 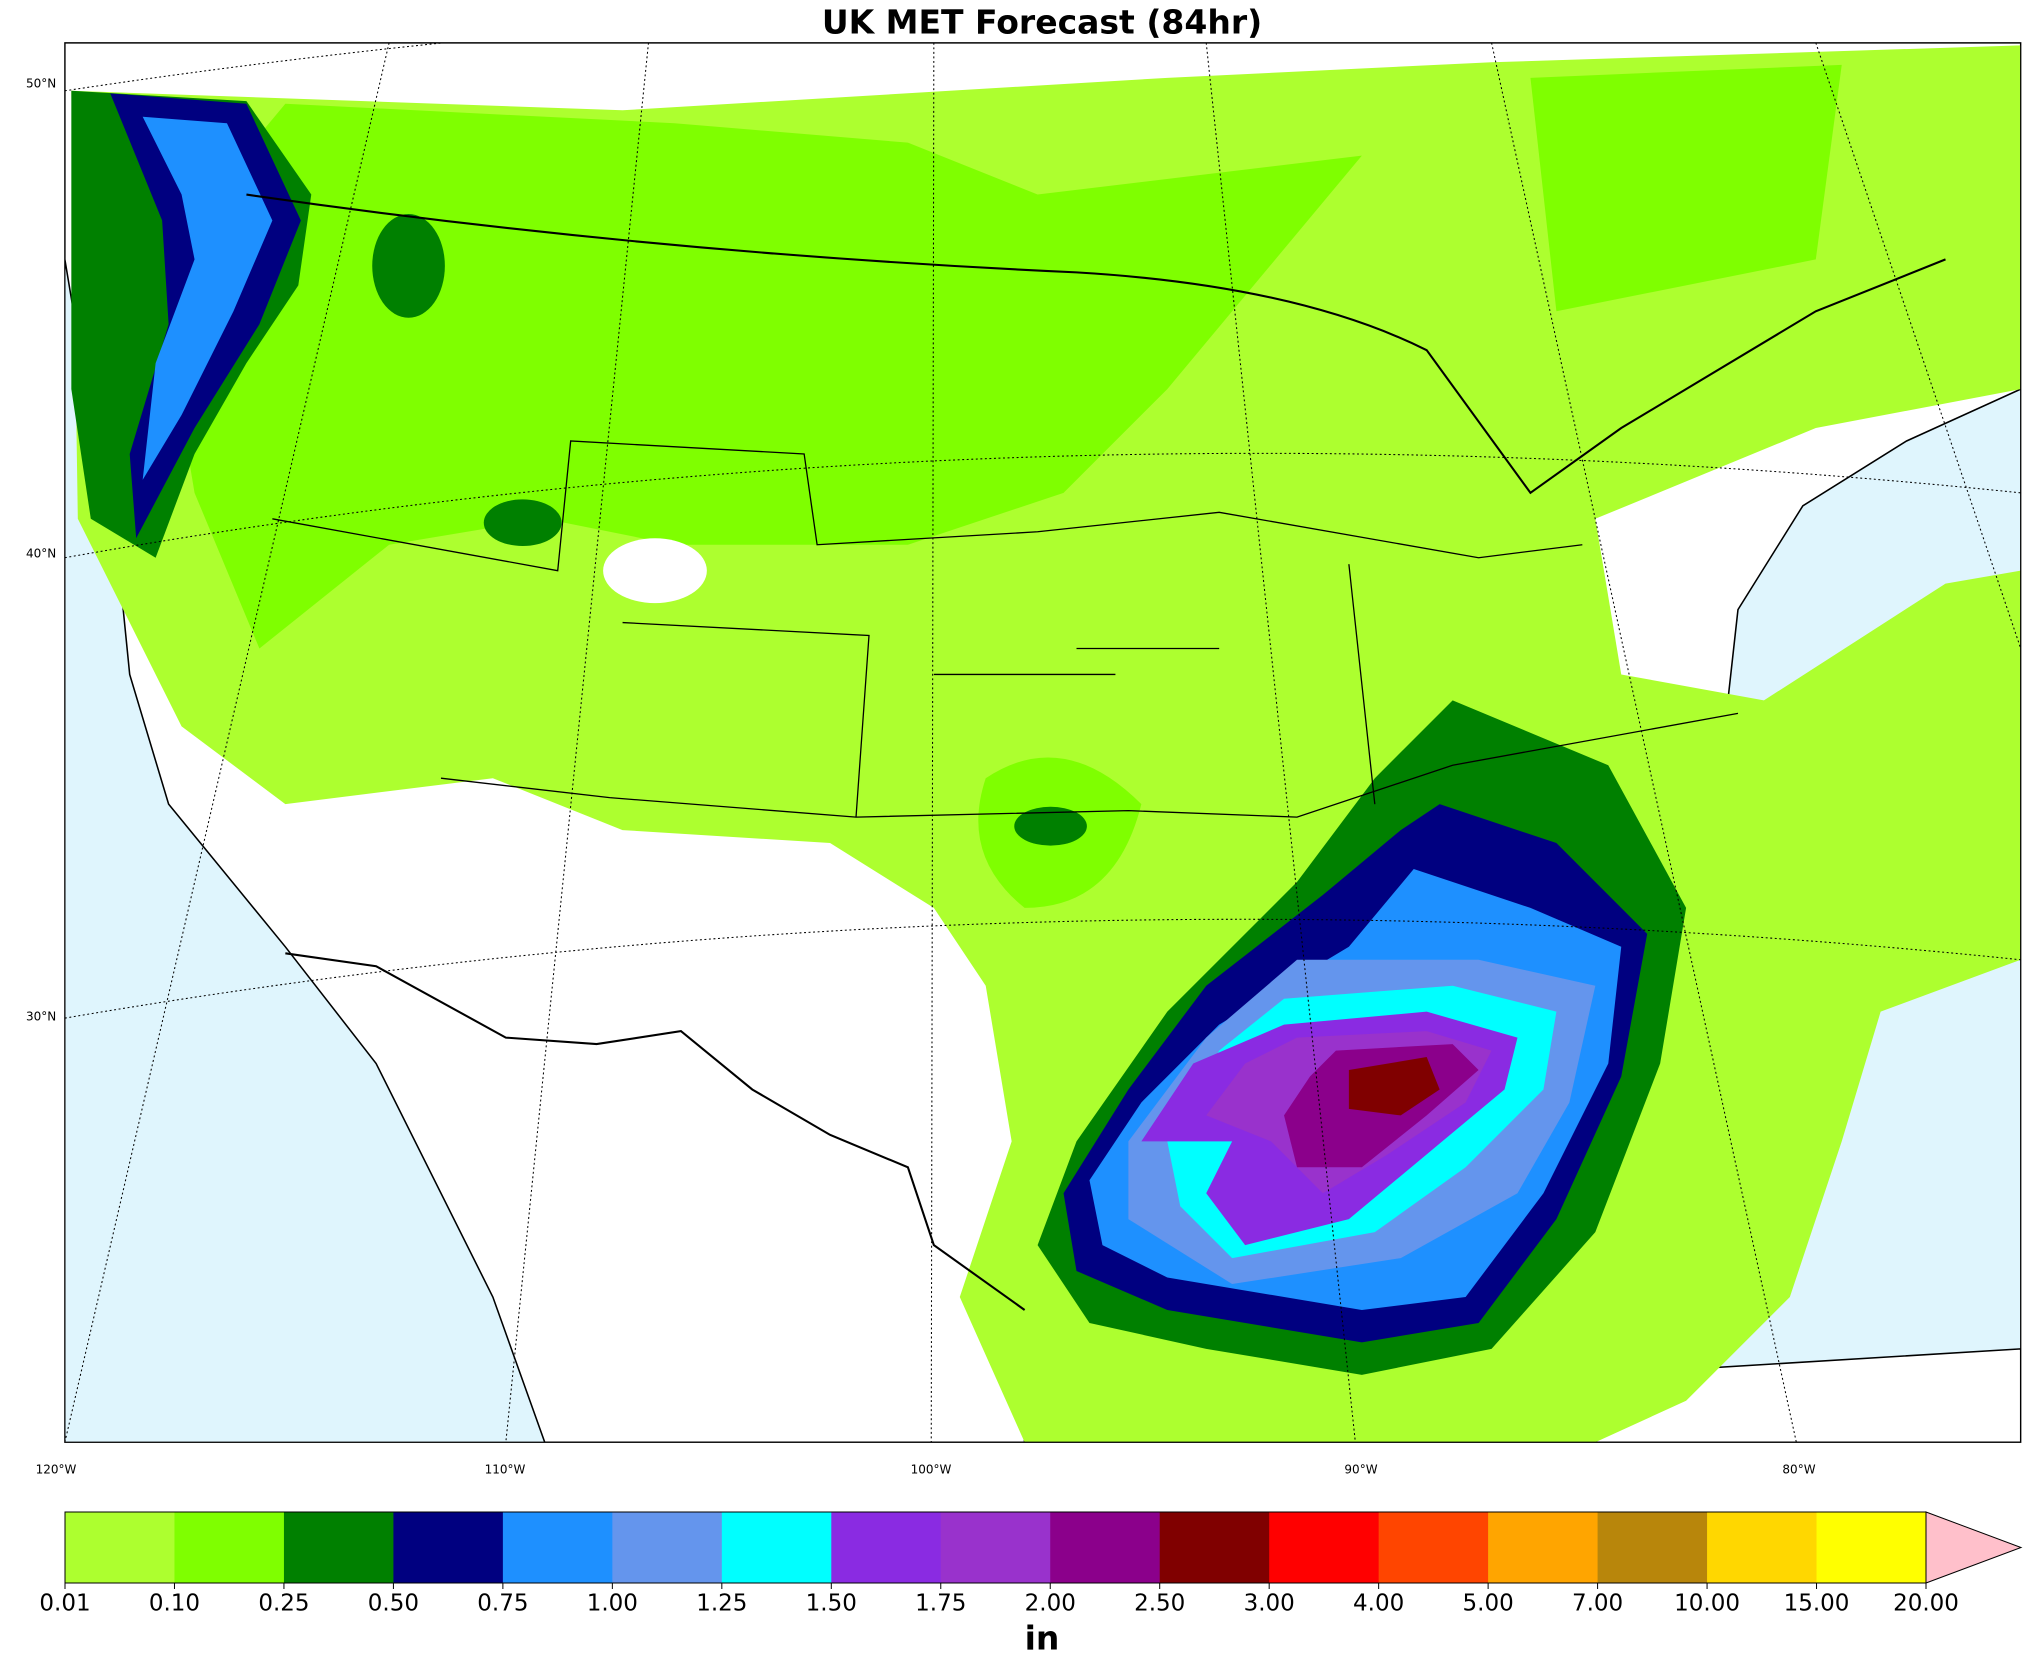 What do you see at coordinates (1050, 1604) in the screenshot?
I see `colorbar-label: 2.00` at bounding box center [1050, 1604].